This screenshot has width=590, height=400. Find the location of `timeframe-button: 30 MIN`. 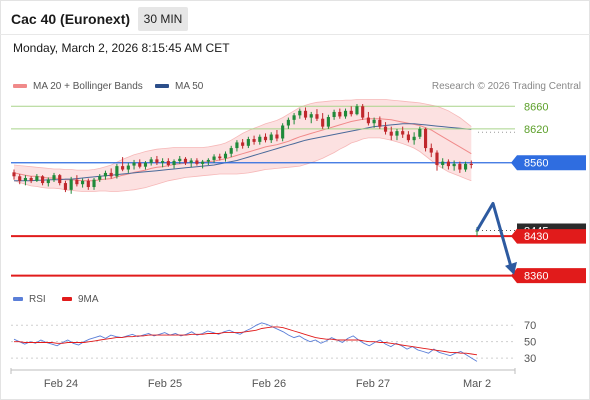

timeframe-button: 30 MIN is located at coordinates (163, 19).